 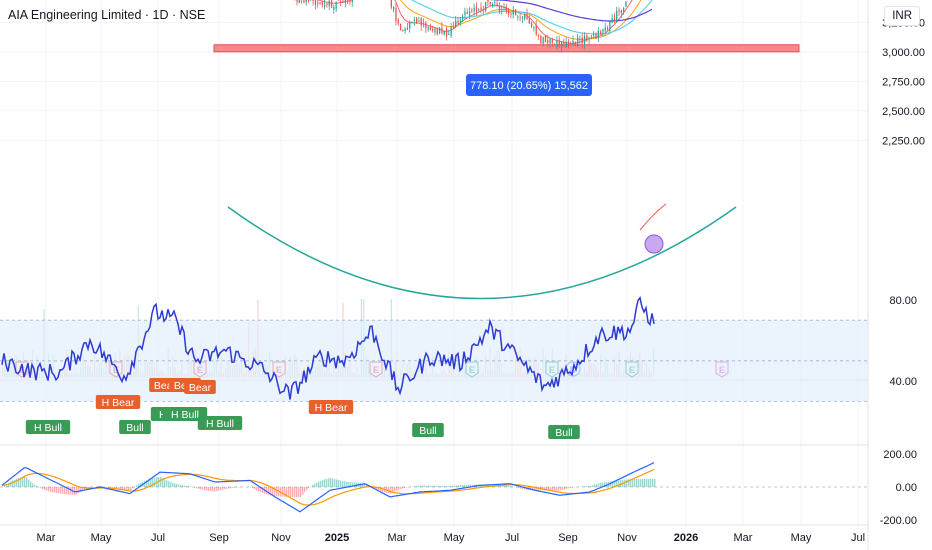 What do you see at coordinates (903, 82) in the screenshot?
I see `price-tick-label: 2,750.00` at bounding box center [903, 82].